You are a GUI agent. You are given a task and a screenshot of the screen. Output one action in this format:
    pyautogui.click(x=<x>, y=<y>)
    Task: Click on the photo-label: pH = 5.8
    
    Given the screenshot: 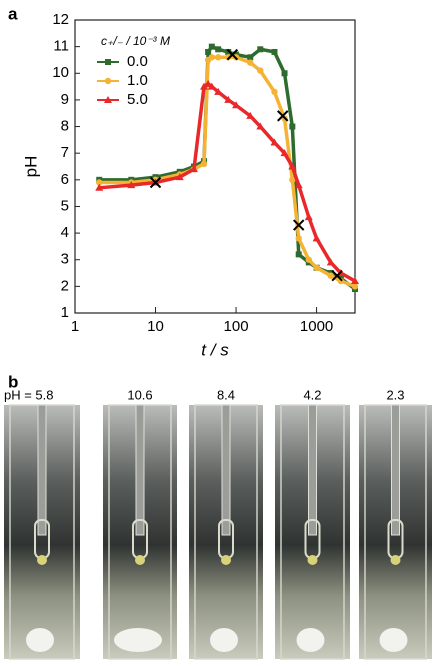 What is the action you would take?
    pyautogui.click(x=29, y=394)
    